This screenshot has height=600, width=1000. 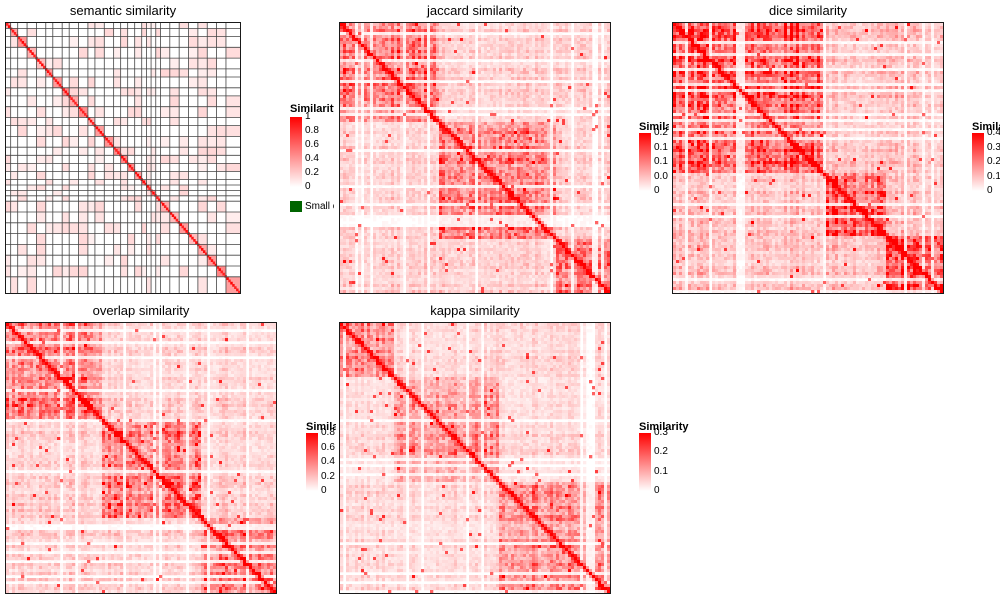 What do you see at coordinates (319, 206) in the screenshot?
I see `small-cluster-label: Small clusters` at bounding box center [319, 206].